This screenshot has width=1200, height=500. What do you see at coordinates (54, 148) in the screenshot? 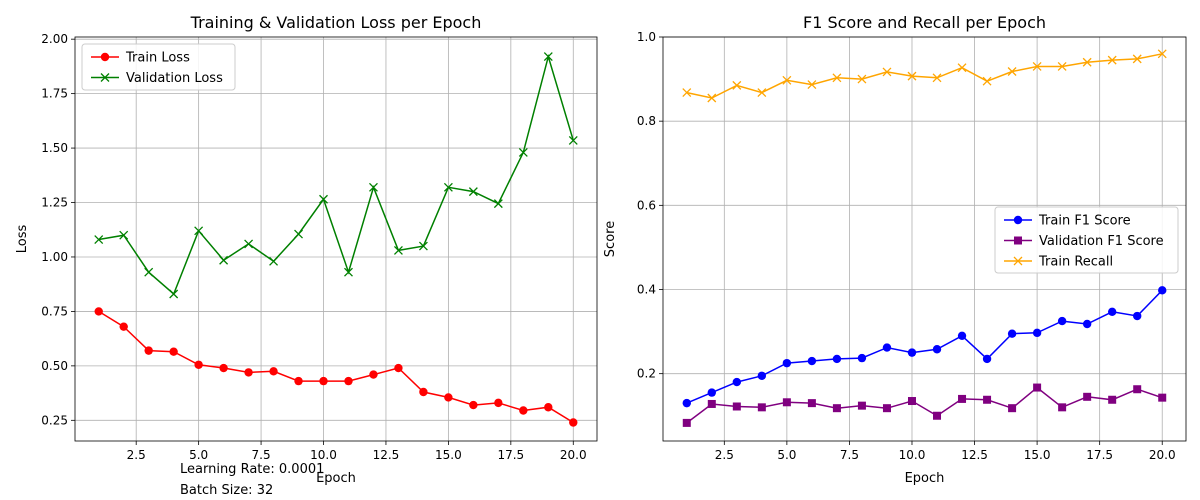
I see `y-tick-label: 1.50` at bounding box center [54, 148].